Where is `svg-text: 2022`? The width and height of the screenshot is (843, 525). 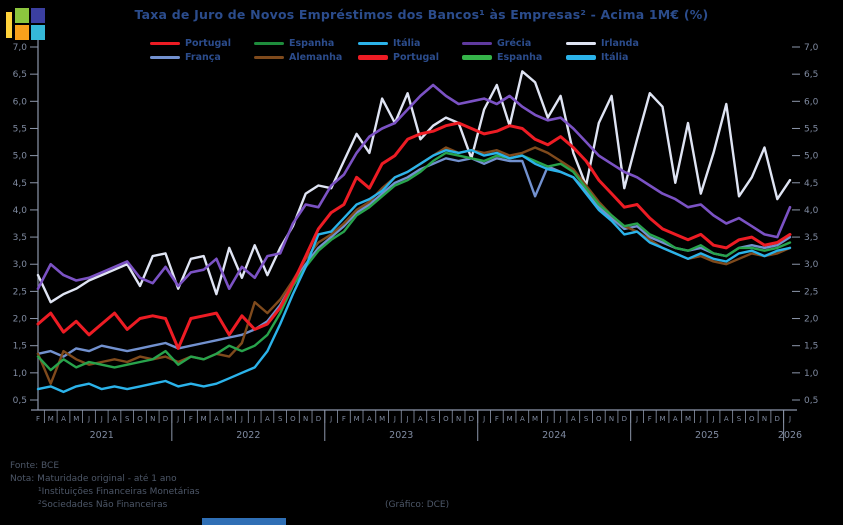
svg-text: 2022 is located at coordinates (248, 435).